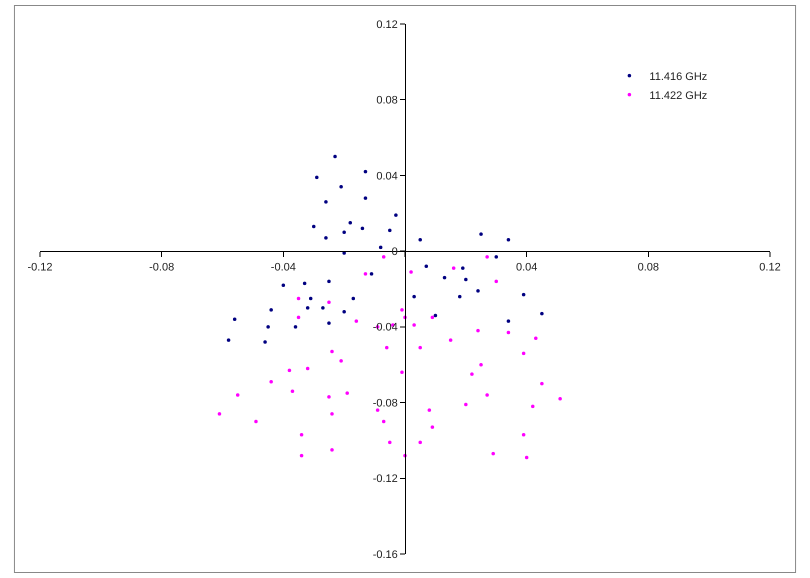  What do you see at coordinates (387, 100) in the screenshot?
I see `y-tick-label: 0.08` at bounding box center [387, 100].